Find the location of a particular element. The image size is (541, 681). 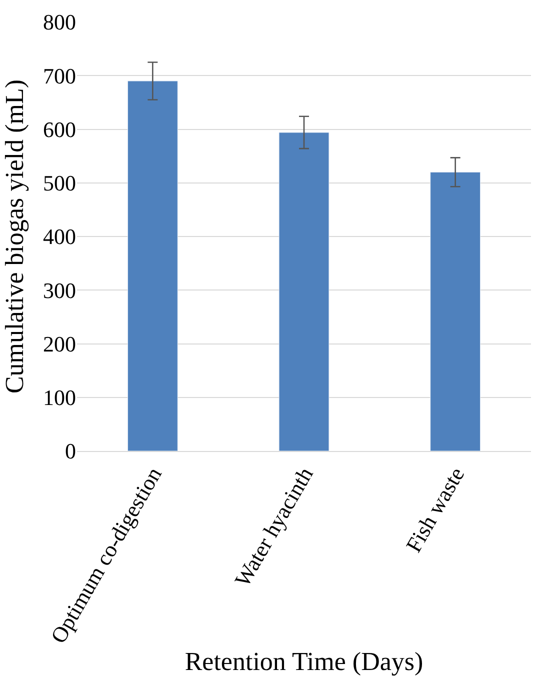

y-tick-label: 600 is located at coordinates (59, 129).